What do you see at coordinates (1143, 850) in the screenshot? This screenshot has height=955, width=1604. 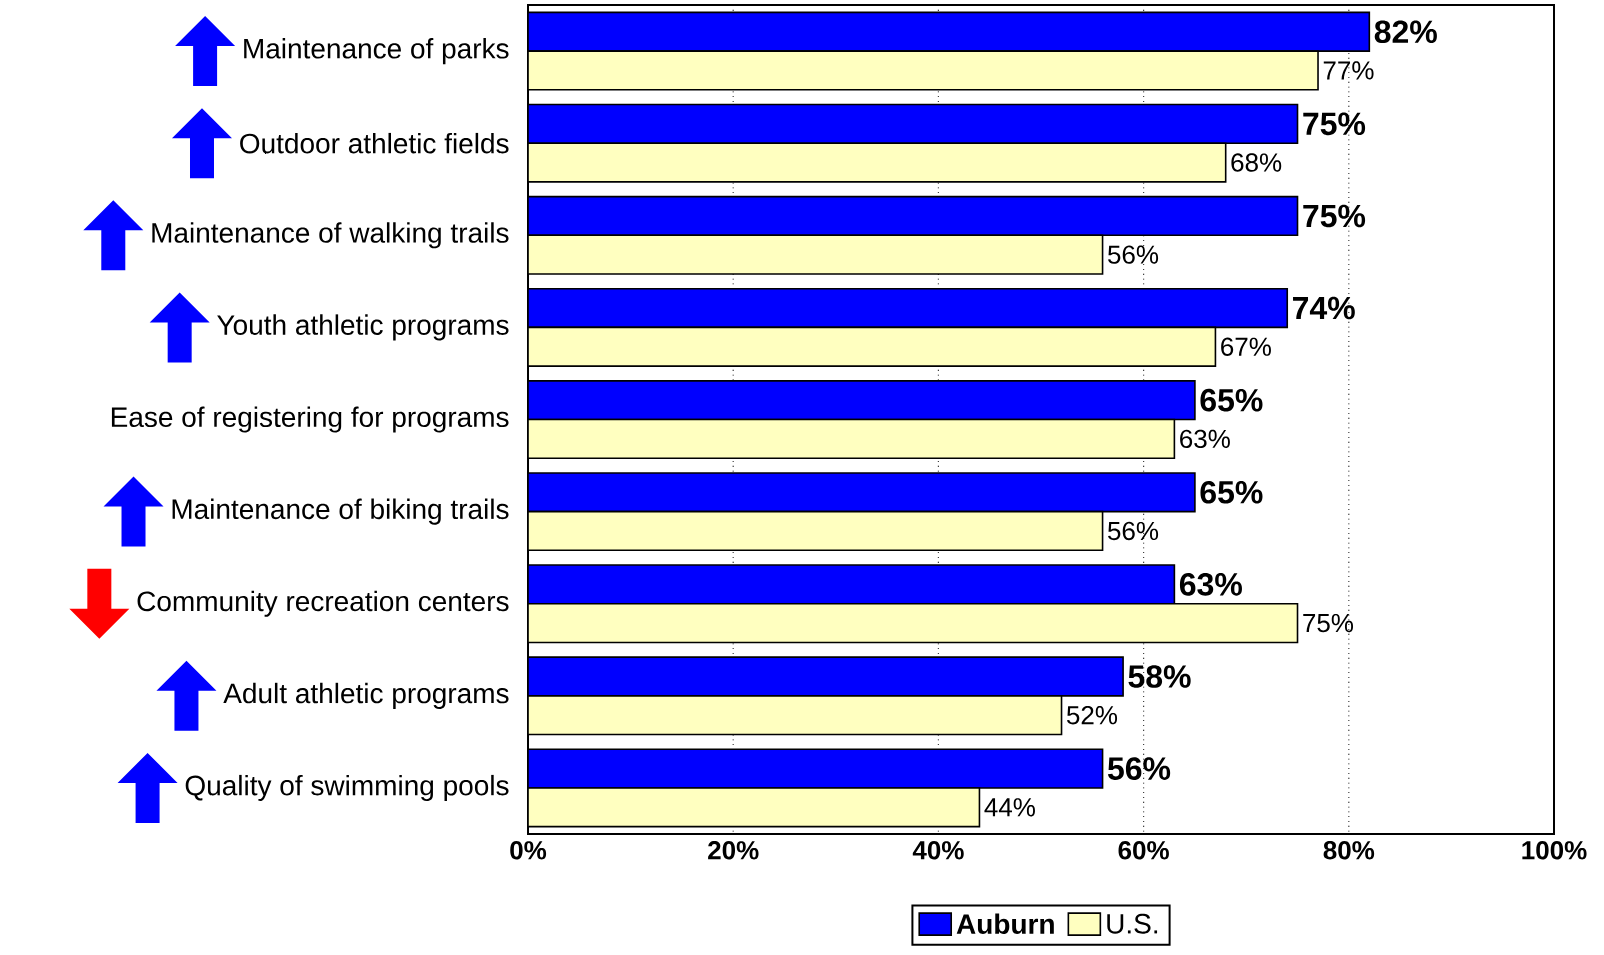 I see `x-tick-label: 60%` at bounding box center [1143, 850].